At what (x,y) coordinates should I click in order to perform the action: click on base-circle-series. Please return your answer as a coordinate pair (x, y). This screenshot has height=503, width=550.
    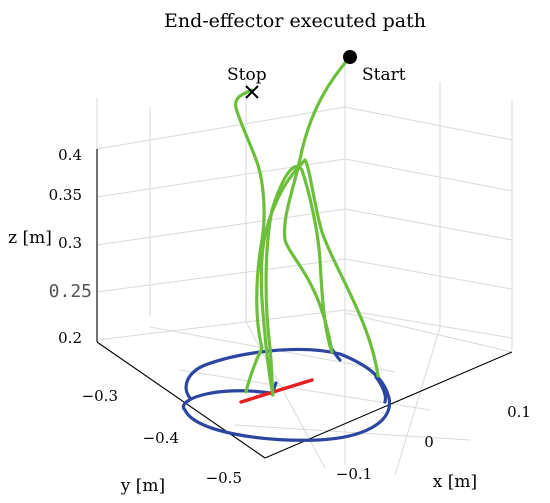
    Looking at the image, I should click on (286, 393).